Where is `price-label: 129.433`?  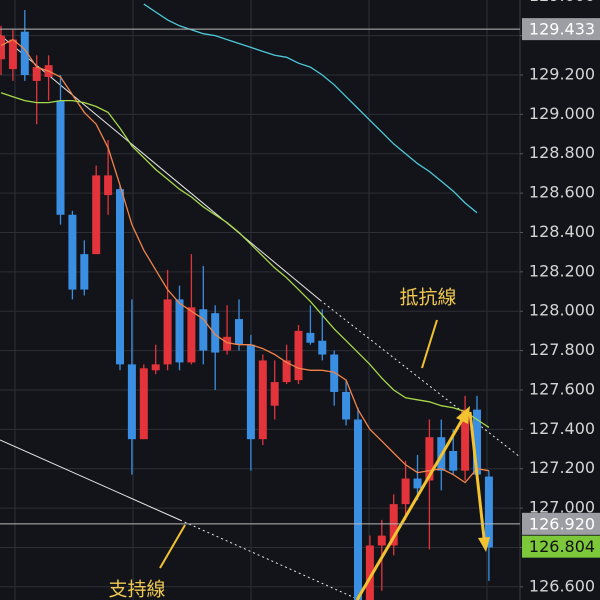 price-label: 129.433 is located at coordinates (562, 29).